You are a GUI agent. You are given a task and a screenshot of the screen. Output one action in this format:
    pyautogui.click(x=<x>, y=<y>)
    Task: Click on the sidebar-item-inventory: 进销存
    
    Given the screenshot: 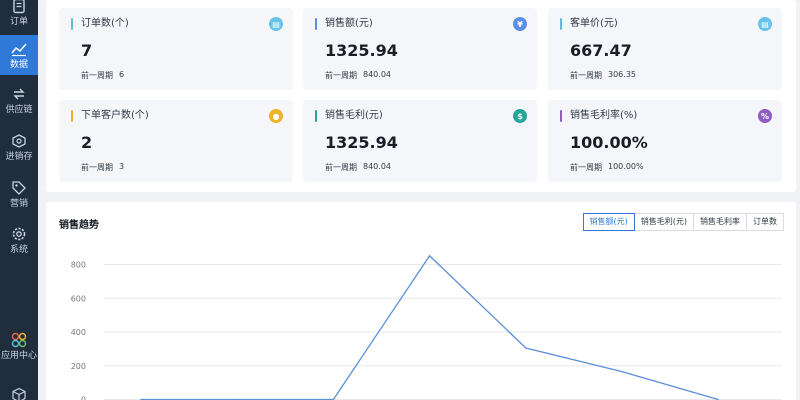 What is the action you would take?
    pyautogui.click(x=19, y=147)
    